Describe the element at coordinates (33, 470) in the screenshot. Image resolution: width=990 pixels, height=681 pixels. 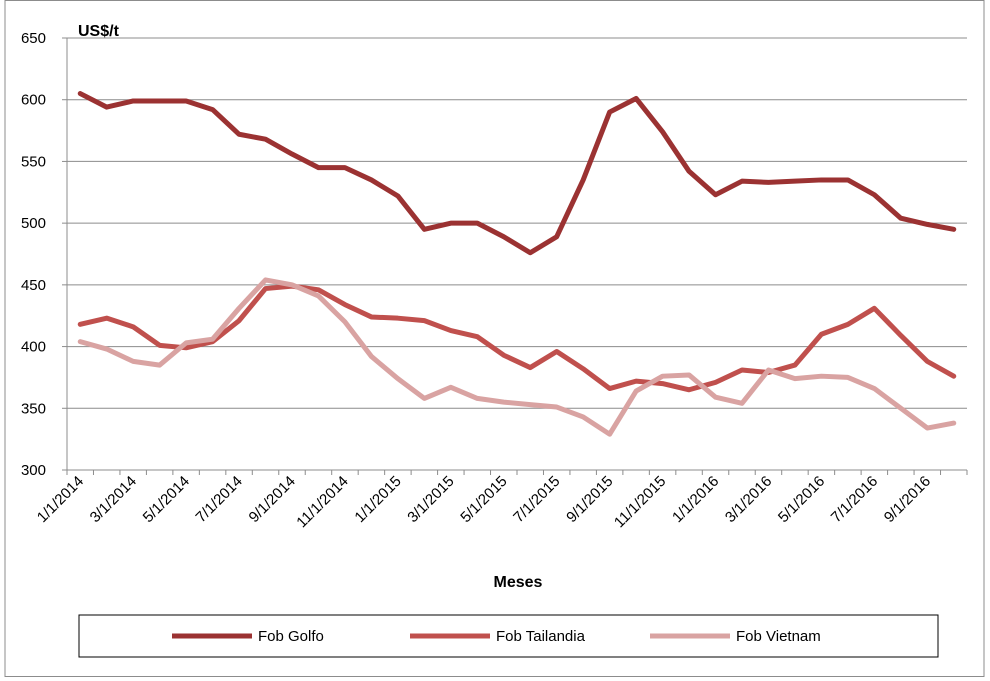
I see `y-tick-label: 300` at that location.